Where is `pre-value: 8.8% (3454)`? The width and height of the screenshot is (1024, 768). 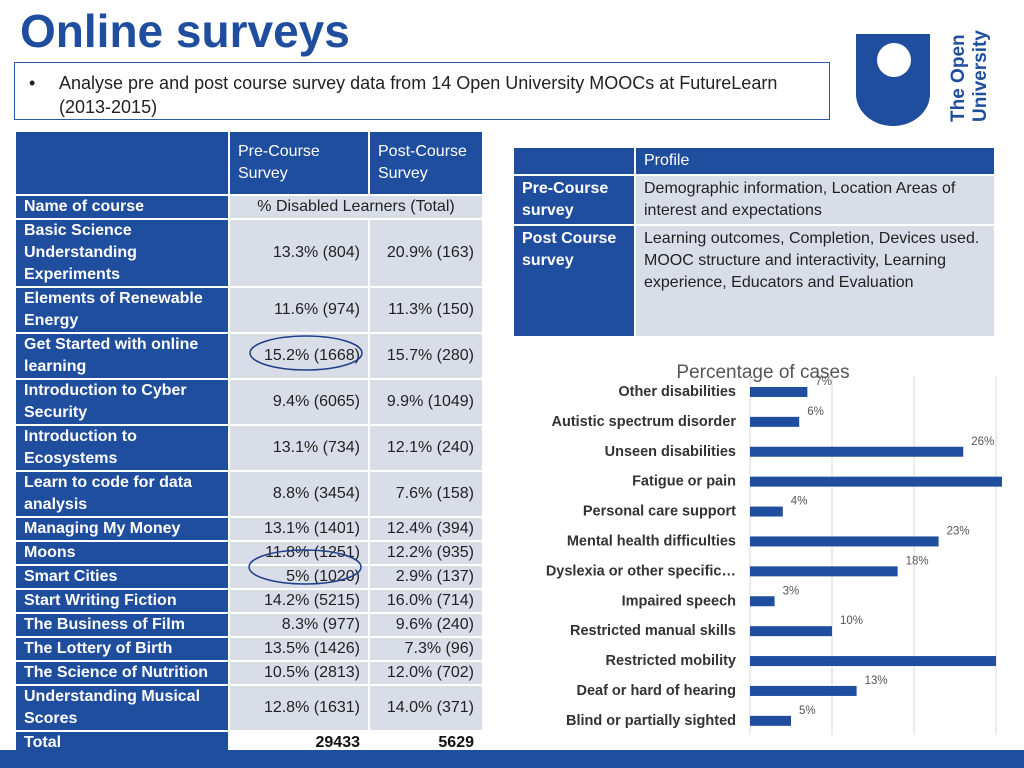
pre-value: 8.8% (3454) is located at coordinates (299, 494).